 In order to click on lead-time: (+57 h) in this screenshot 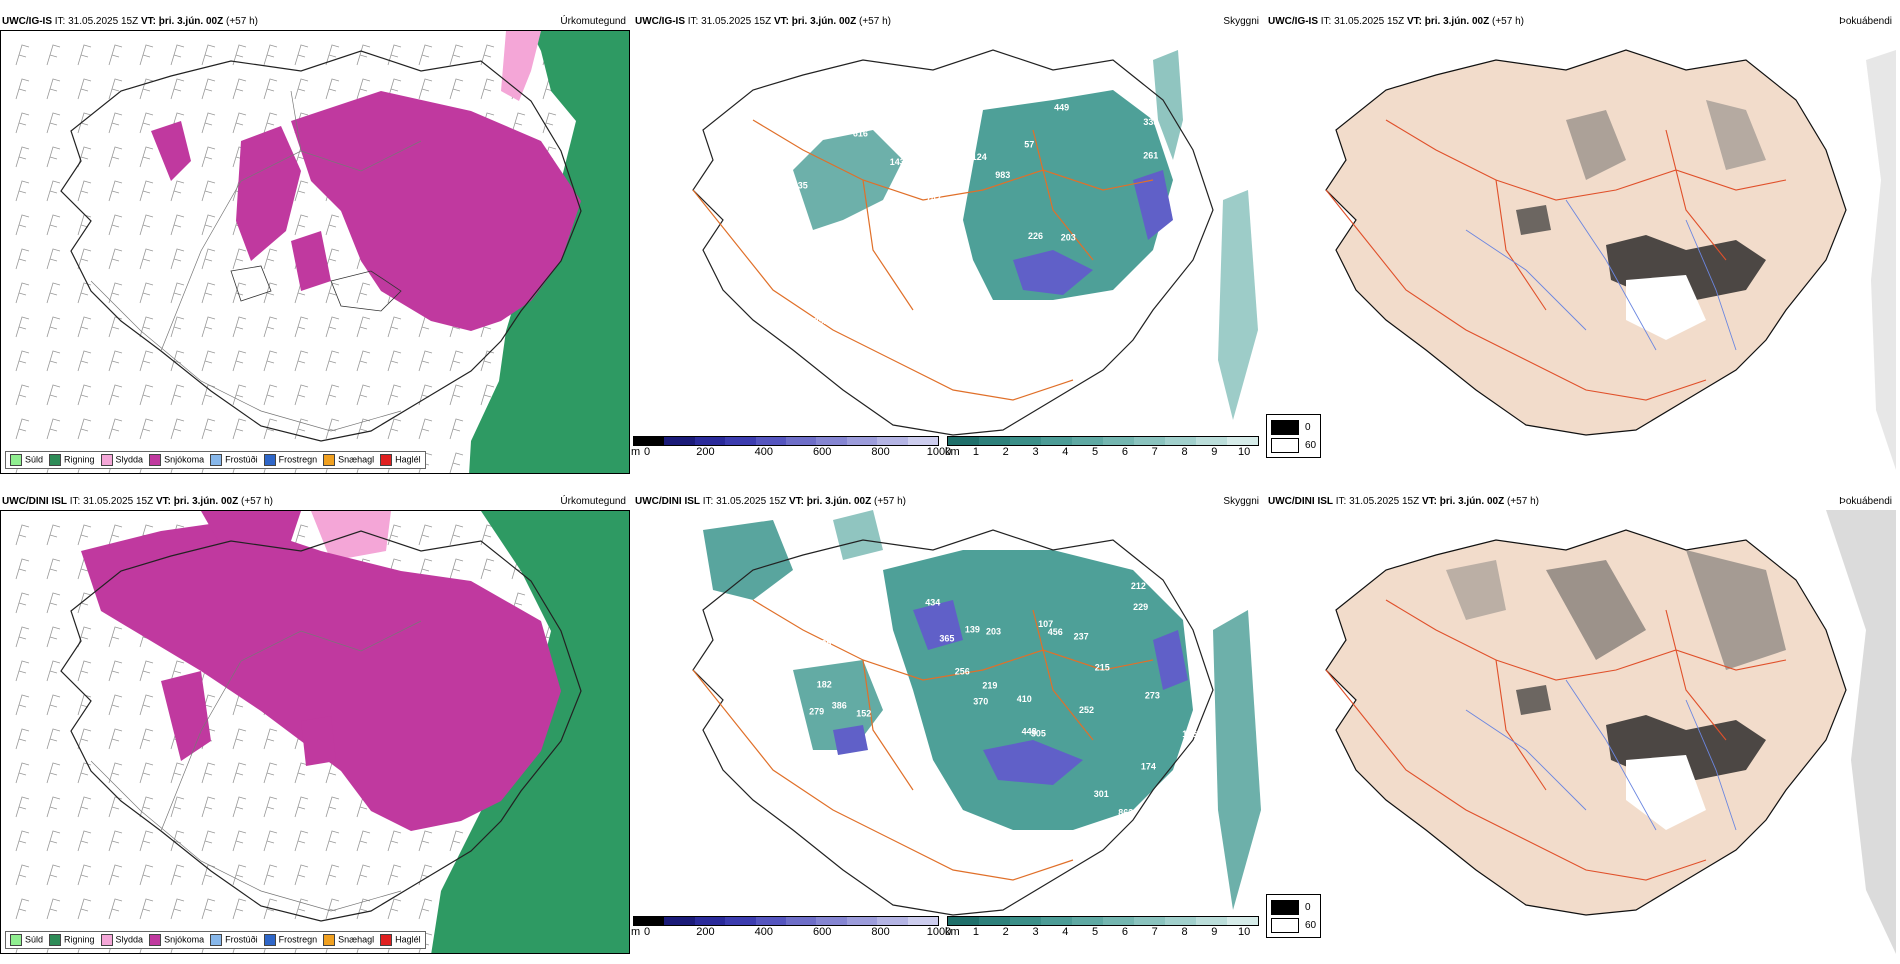, I will do `click(257, 501)`.